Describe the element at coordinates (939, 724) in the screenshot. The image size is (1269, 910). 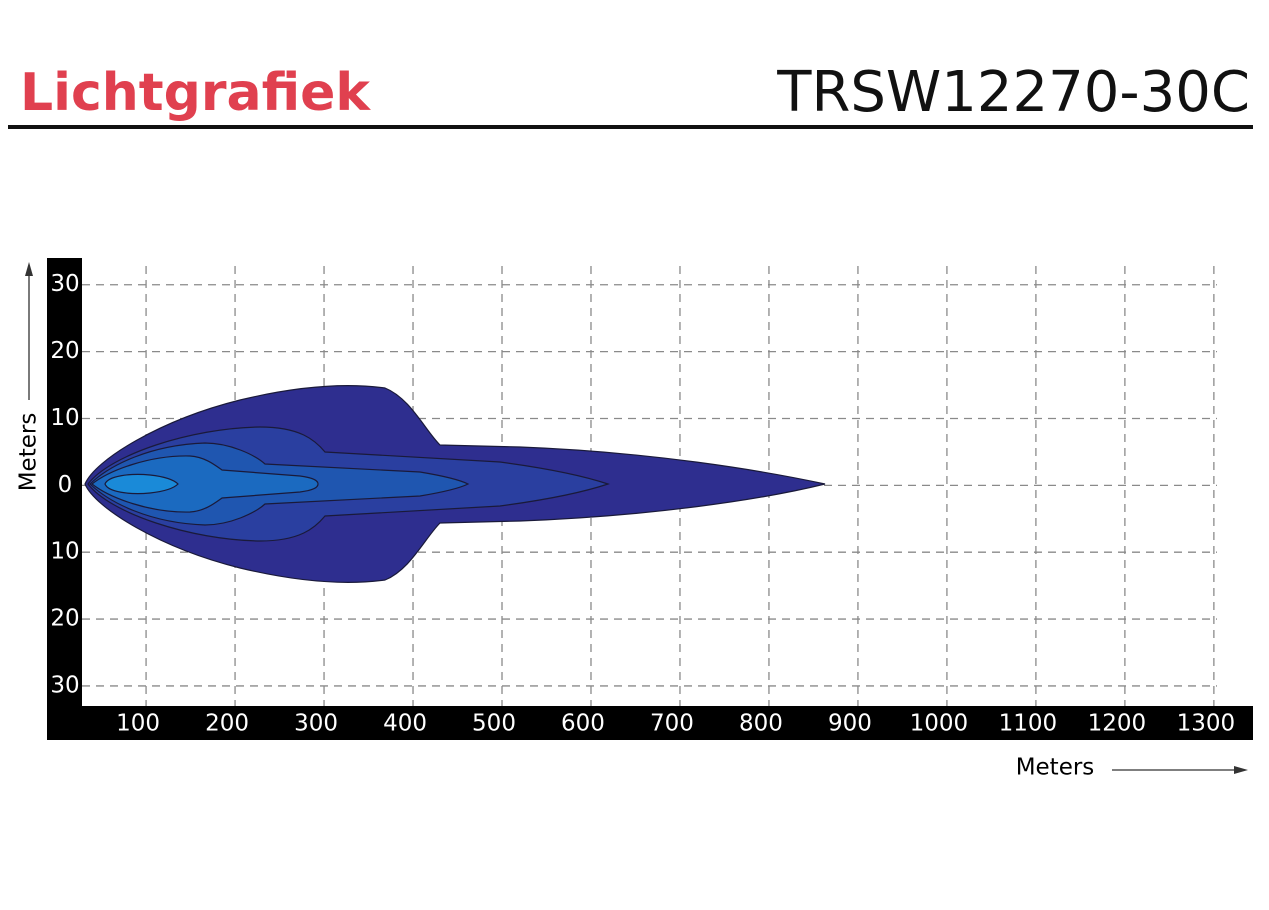
I see `x-tick-label: 1000` at that location.